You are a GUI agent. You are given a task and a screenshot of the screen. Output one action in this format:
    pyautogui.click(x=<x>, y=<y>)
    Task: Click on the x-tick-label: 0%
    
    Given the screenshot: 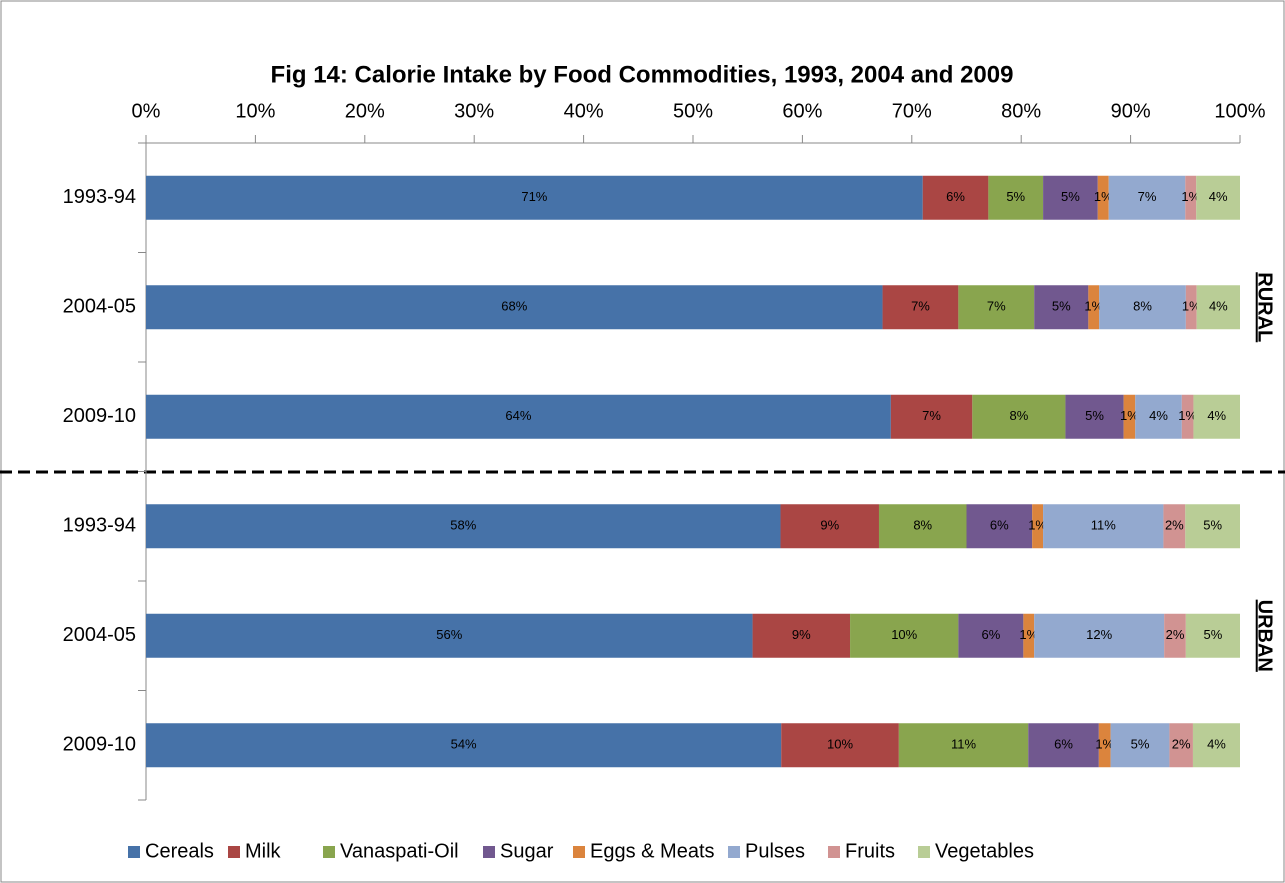 What is the action you would take?
    pyautogui.click(x=146, y=111)
    